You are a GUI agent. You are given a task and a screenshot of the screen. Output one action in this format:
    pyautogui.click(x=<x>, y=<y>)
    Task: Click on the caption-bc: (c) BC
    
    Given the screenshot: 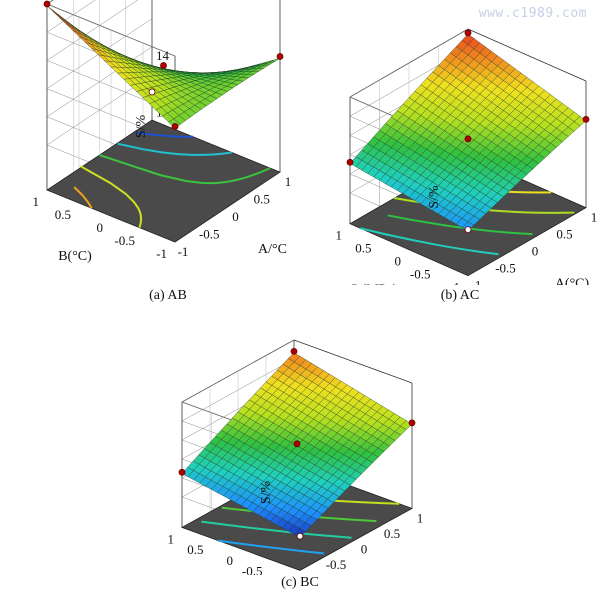 What is the action you would take?
    pyautogui.click(x=300, y=582)
    